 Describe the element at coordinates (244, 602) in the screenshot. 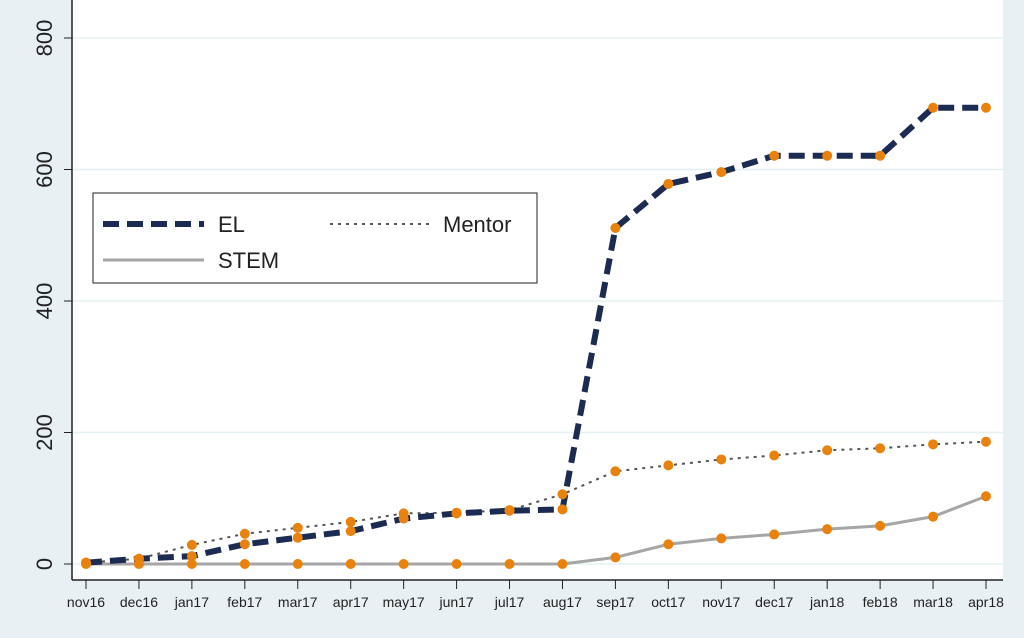

I see `x-tick-label: feb17` at that location.